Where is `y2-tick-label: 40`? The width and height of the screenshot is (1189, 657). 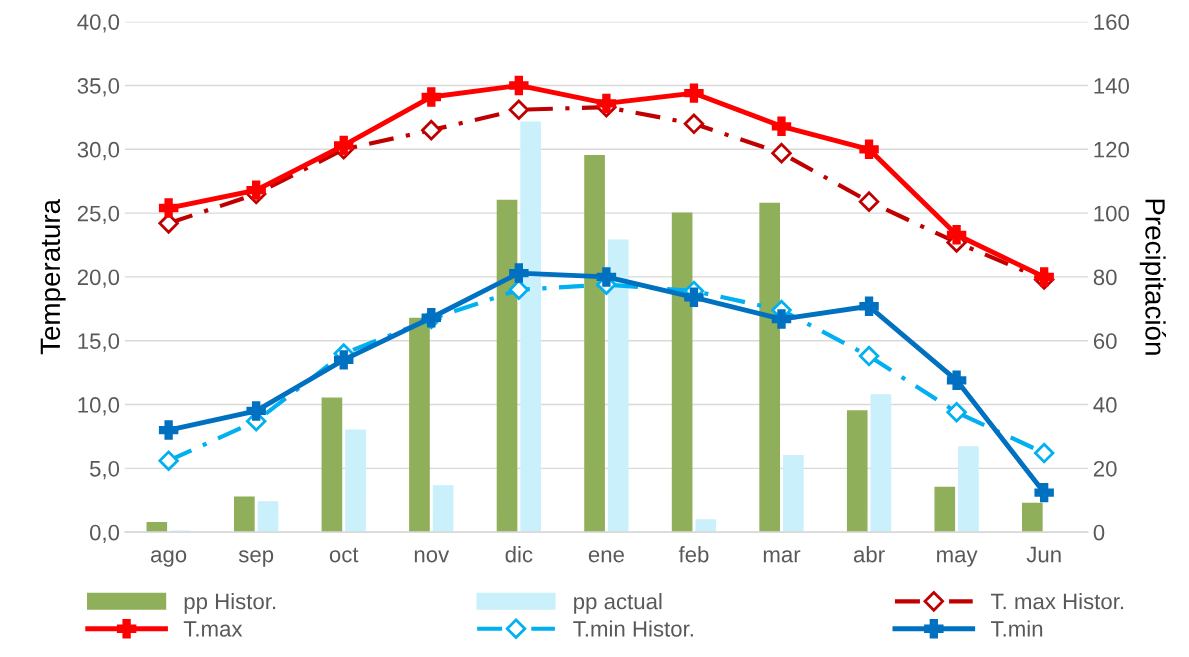
y2-tick-label: 40 is located at coordinates (1105, 405).